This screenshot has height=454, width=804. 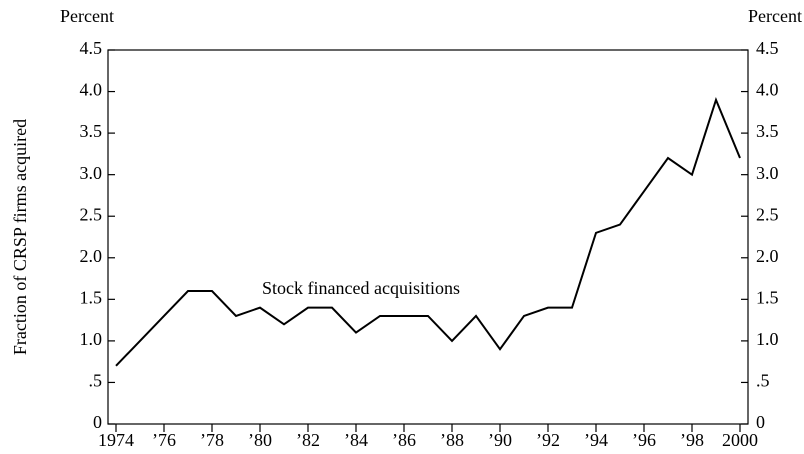 I want to click on y2-tick-label: 3.0, so click(x=767, y=173).